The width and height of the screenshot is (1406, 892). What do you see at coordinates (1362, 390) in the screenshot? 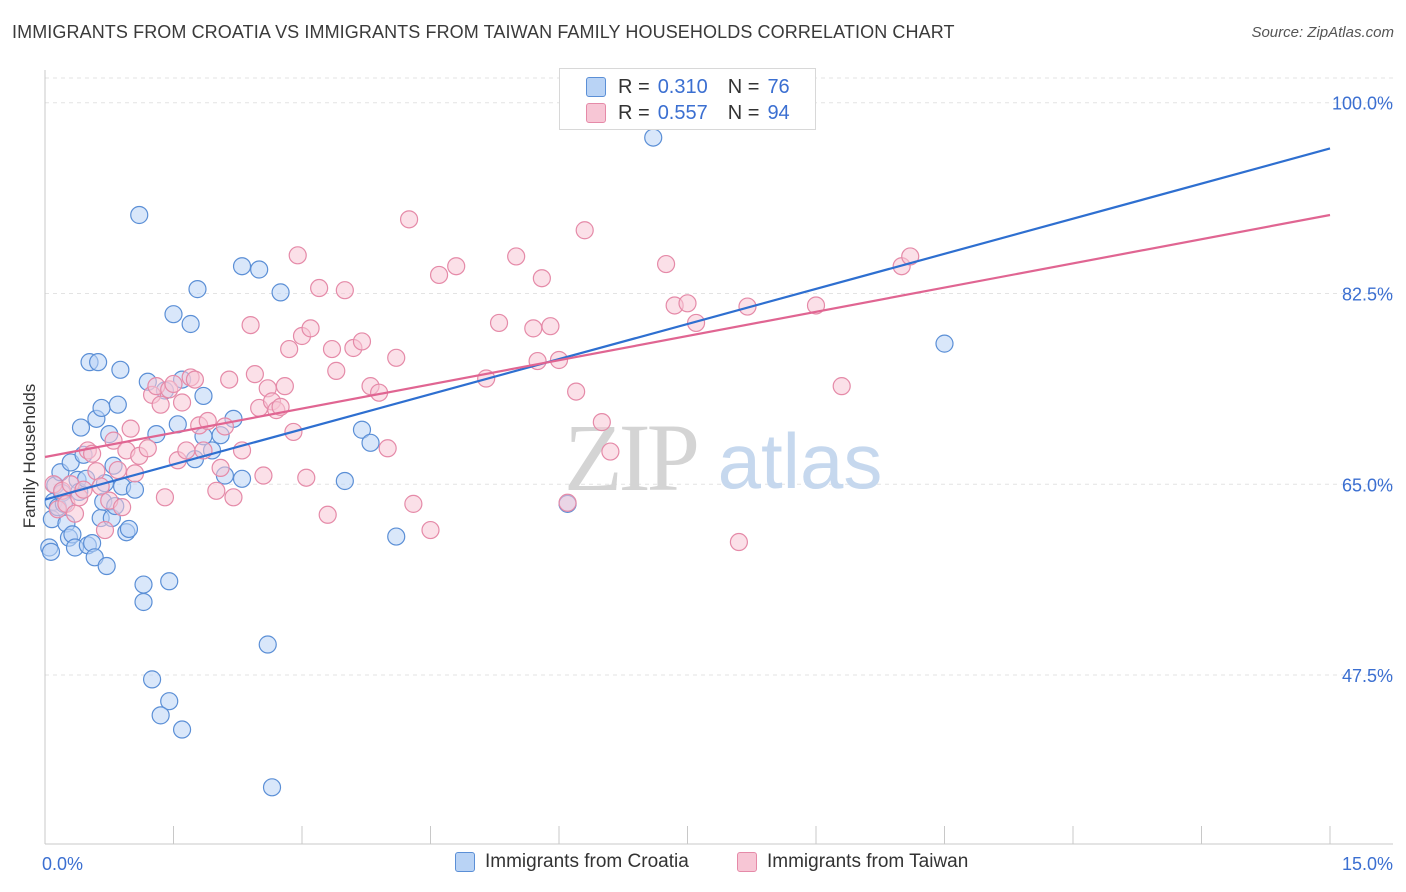
I see `y-tick-labels: 100.0% 82.5% 65.0% 47.5%` at bounding box center [1362, 390].